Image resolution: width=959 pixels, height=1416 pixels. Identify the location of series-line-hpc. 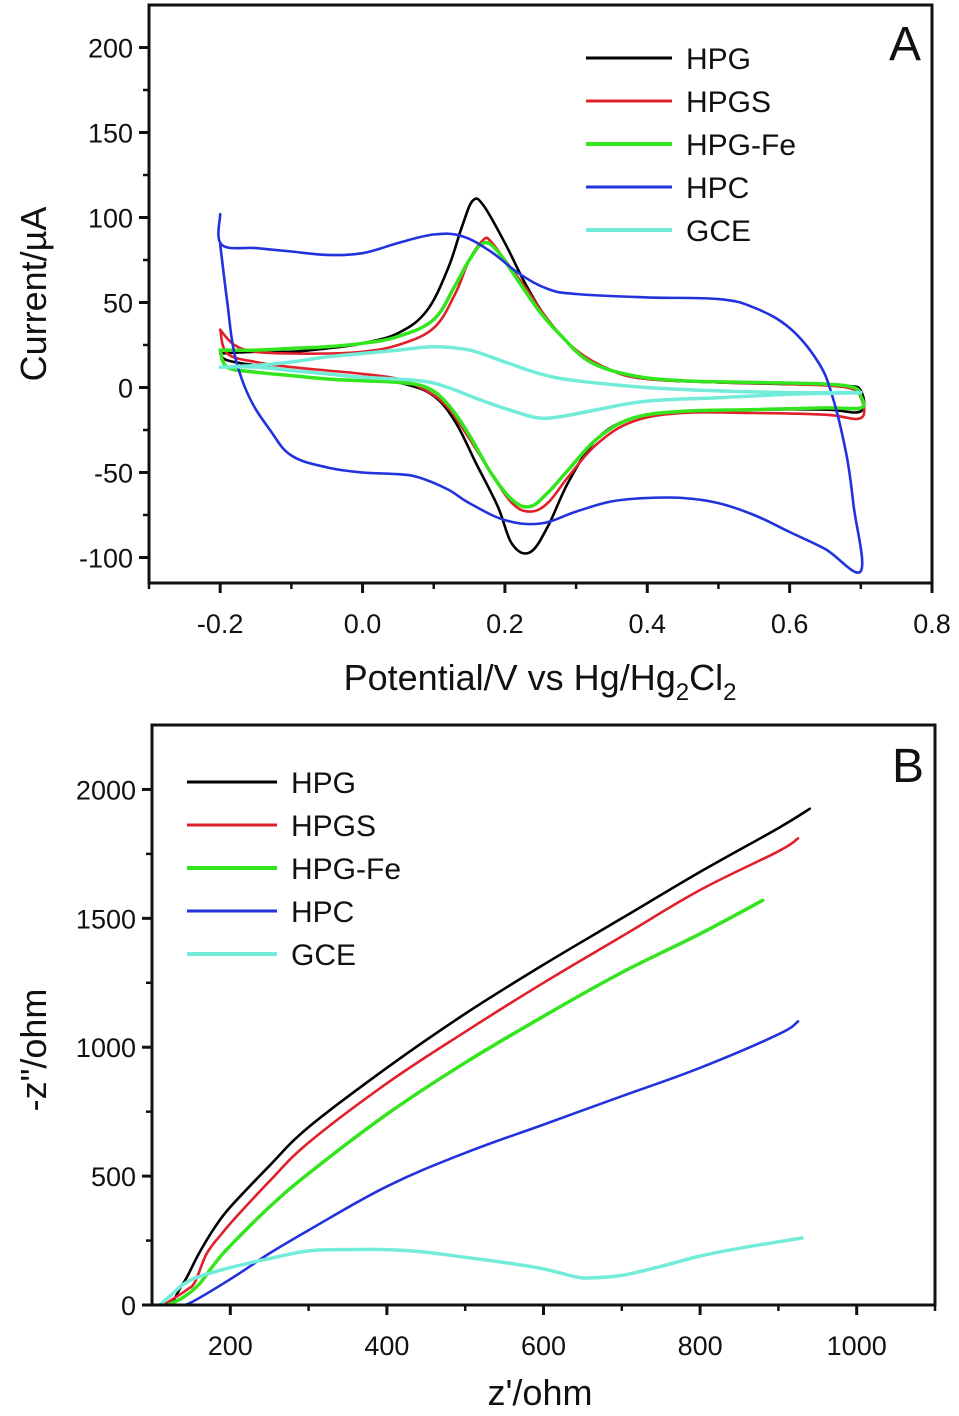
(489, 1163).